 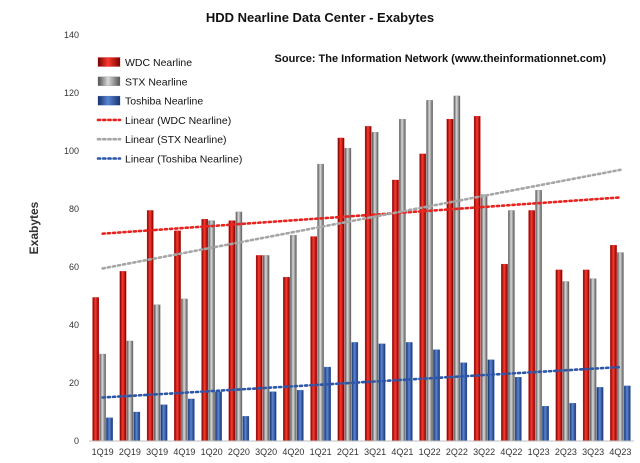 I want to click on x-tick-label: 1Q21, so click(x=321, y=452).